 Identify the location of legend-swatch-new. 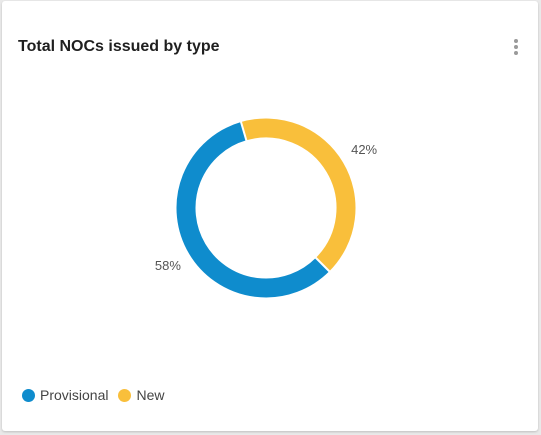
(125, 395).